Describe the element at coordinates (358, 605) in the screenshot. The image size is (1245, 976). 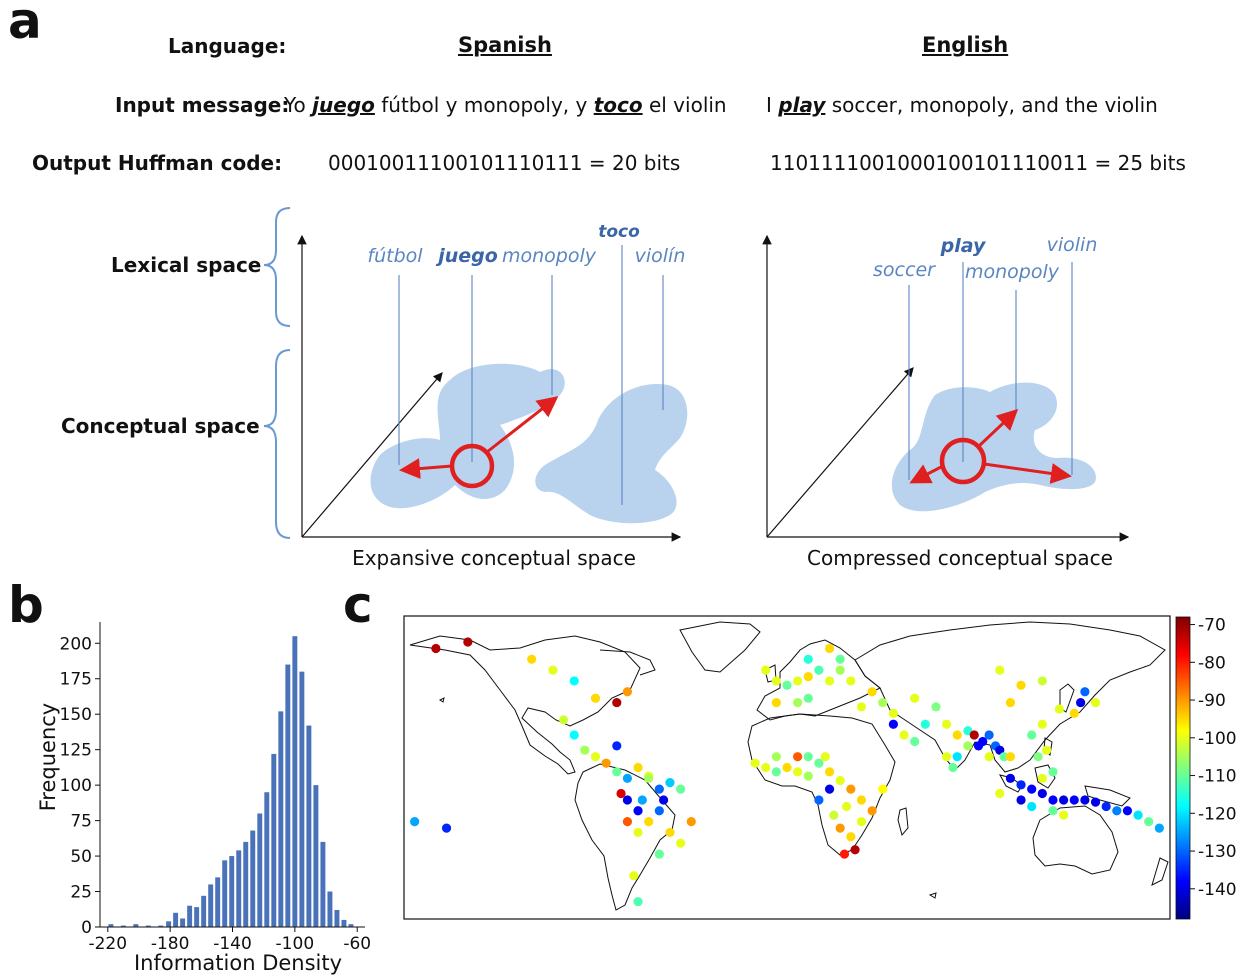
I see `panel-letter-c: c` at that location.